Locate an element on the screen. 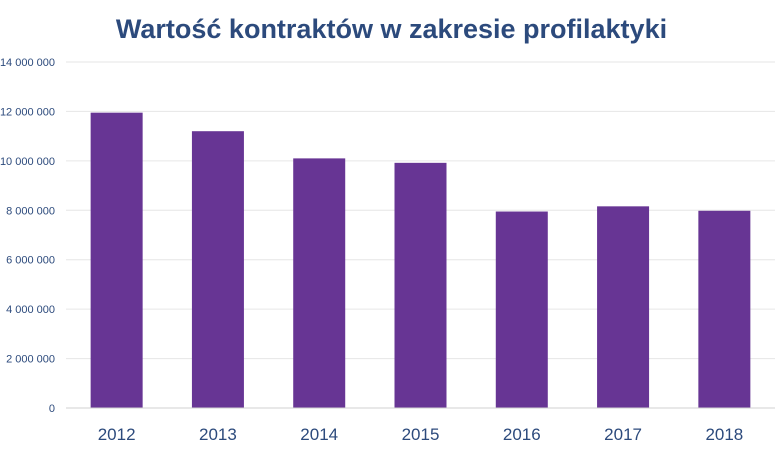 The height and width of the screenshot is (473, 783). y-tick-label: 4 000 000 is located at coordinates (30, 310).